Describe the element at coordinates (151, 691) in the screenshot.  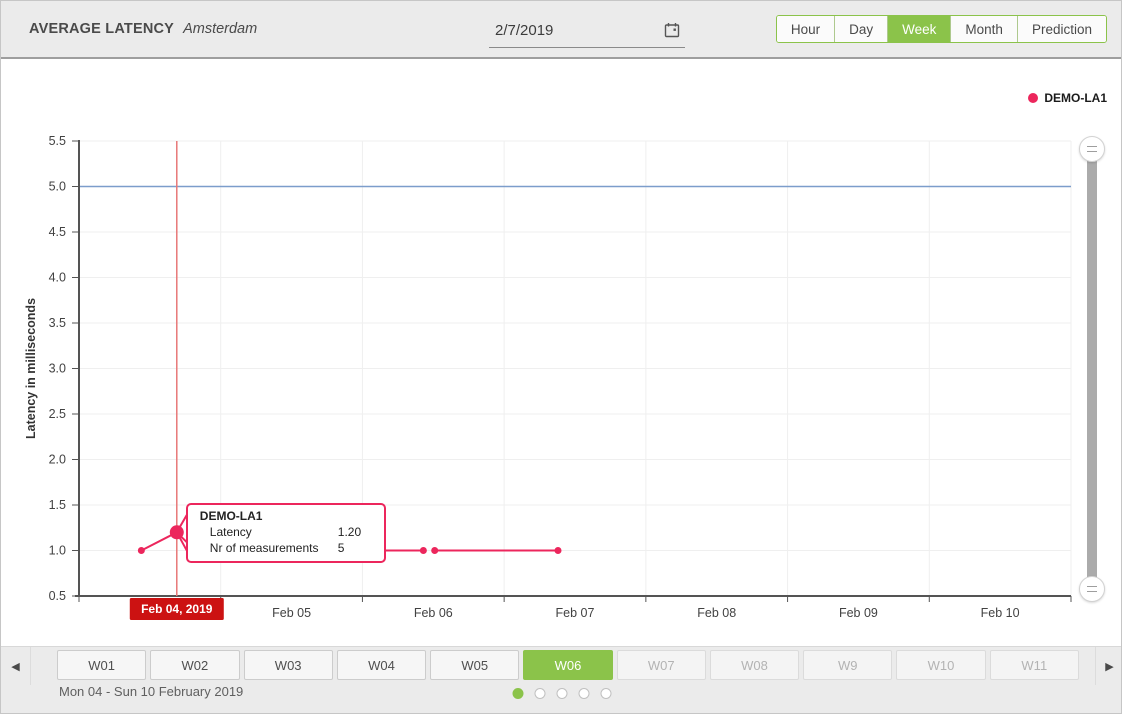
I see `week-range-label: Mon 04 - Sun 10 February 2019` at that location.